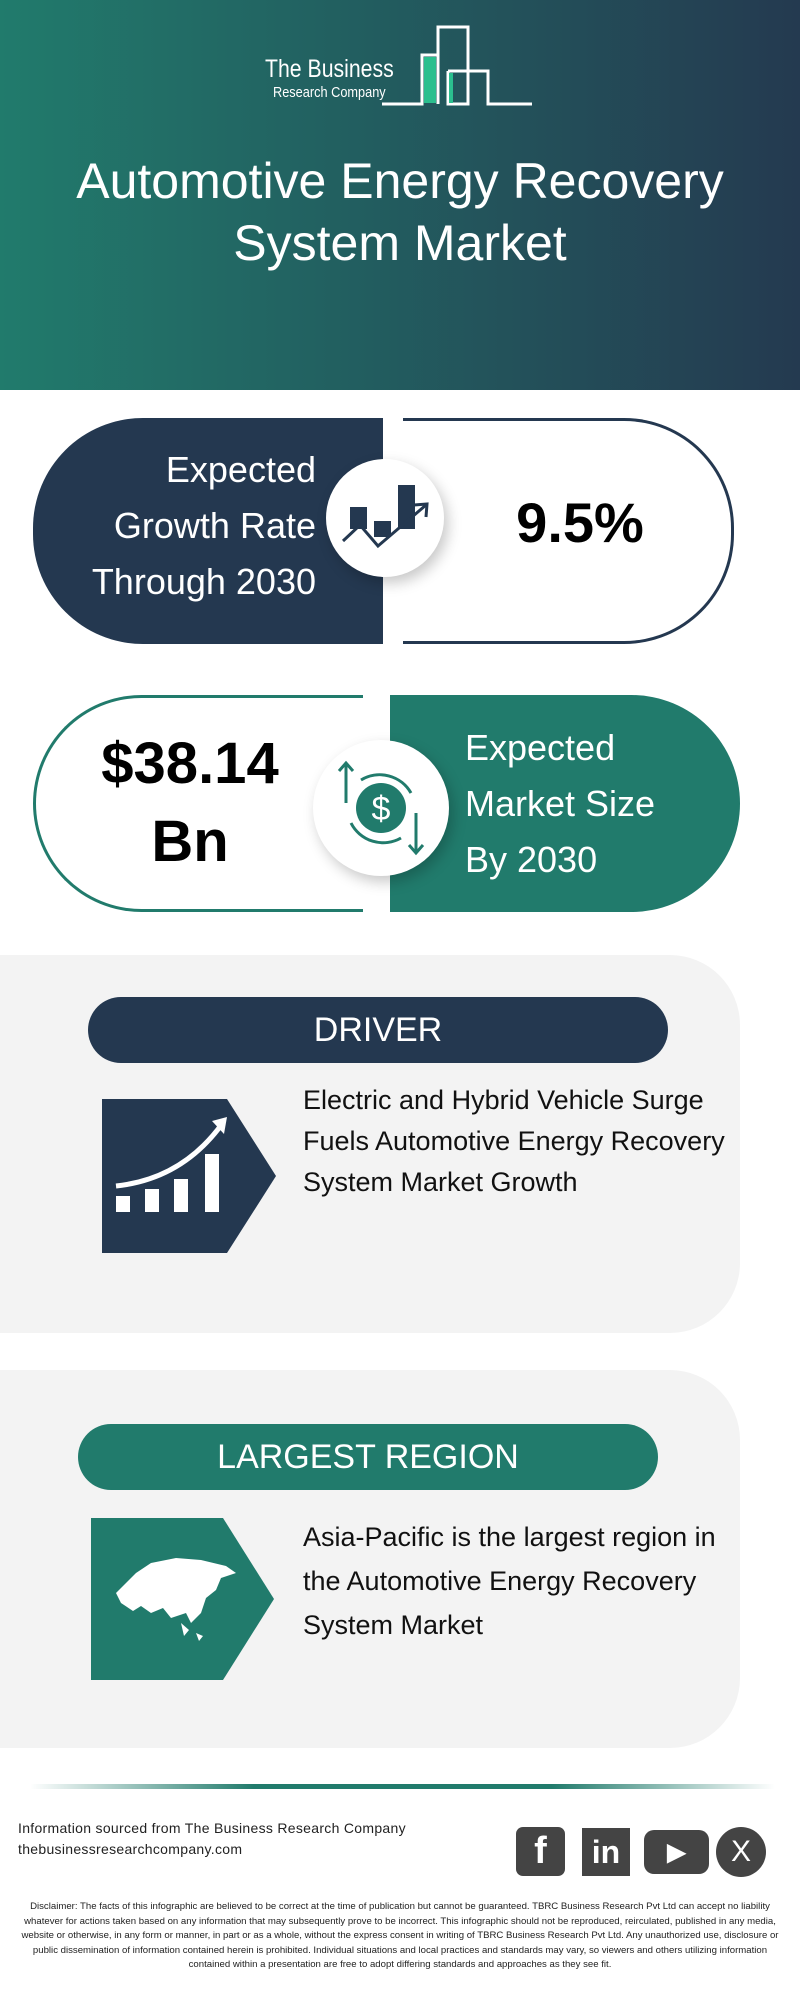 The height and width of the screenshot is (2000, 800). Describe the element at coordinates (606, 1852) in the screenshot. I see `linkedin-icon: in` at that location.